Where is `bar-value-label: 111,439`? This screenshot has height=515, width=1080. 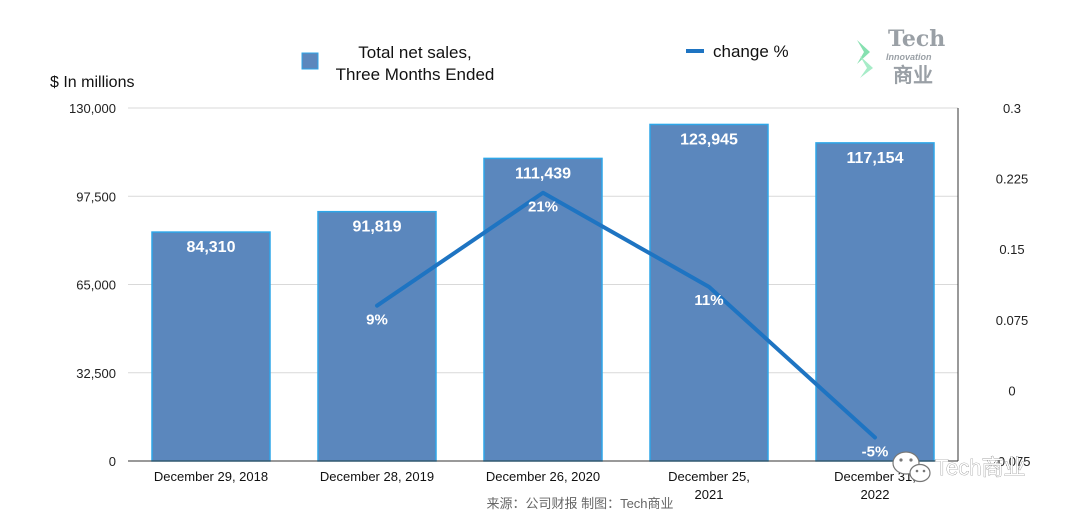 bar-value-label: 111,439 is located at coordinates (543, 173).